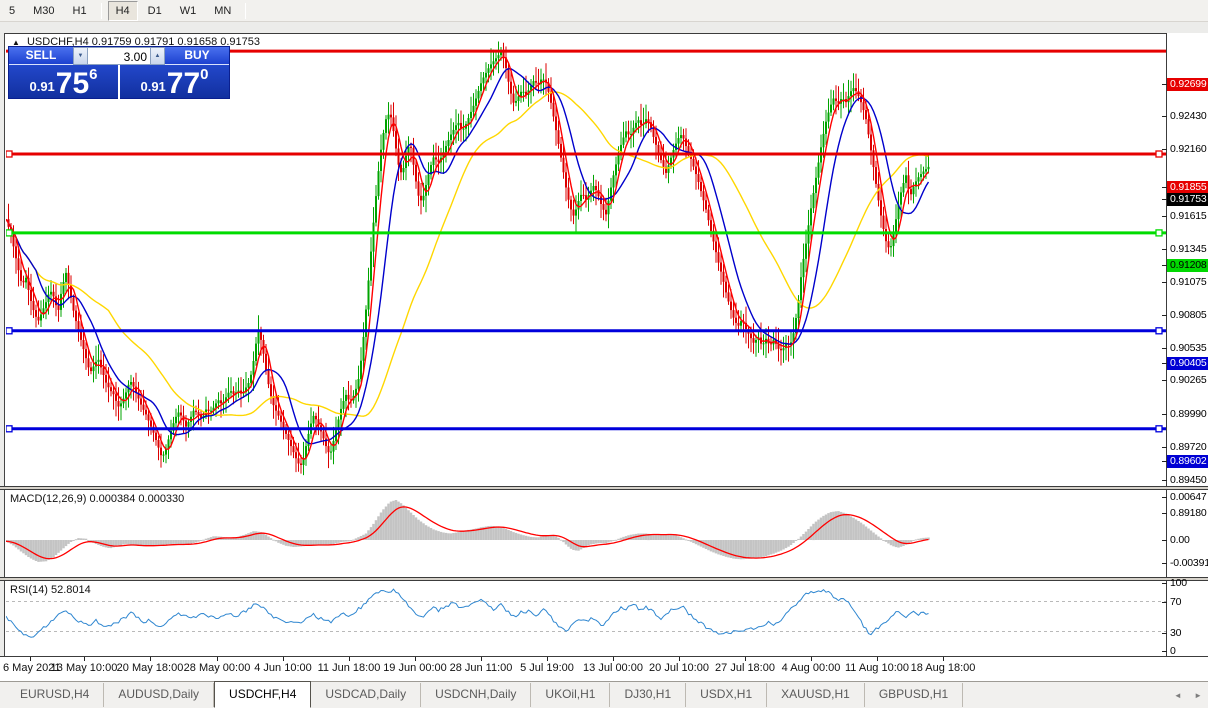  What do you see at coordinates (1188, 413) in the screenshot?
I see `price-axis-label: 0.89990` at bounding box center [1188, 413].